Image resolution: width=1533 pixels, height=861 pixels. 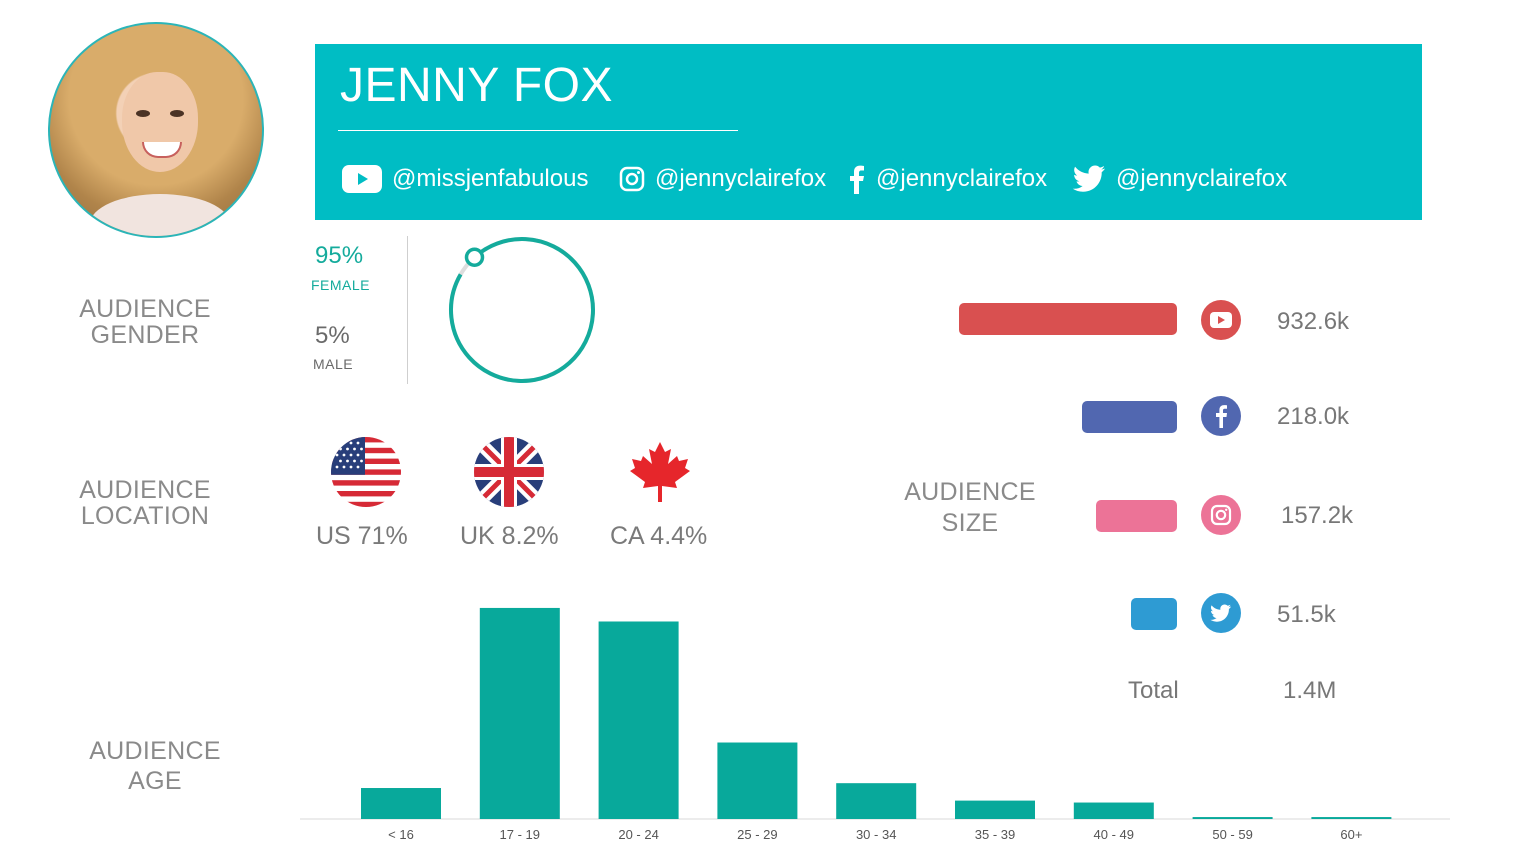 What do you see at coordinates (995, 834) in the screenshot?
I see `age-tick-label: 35 - 39` at bounding box center [995, 834].